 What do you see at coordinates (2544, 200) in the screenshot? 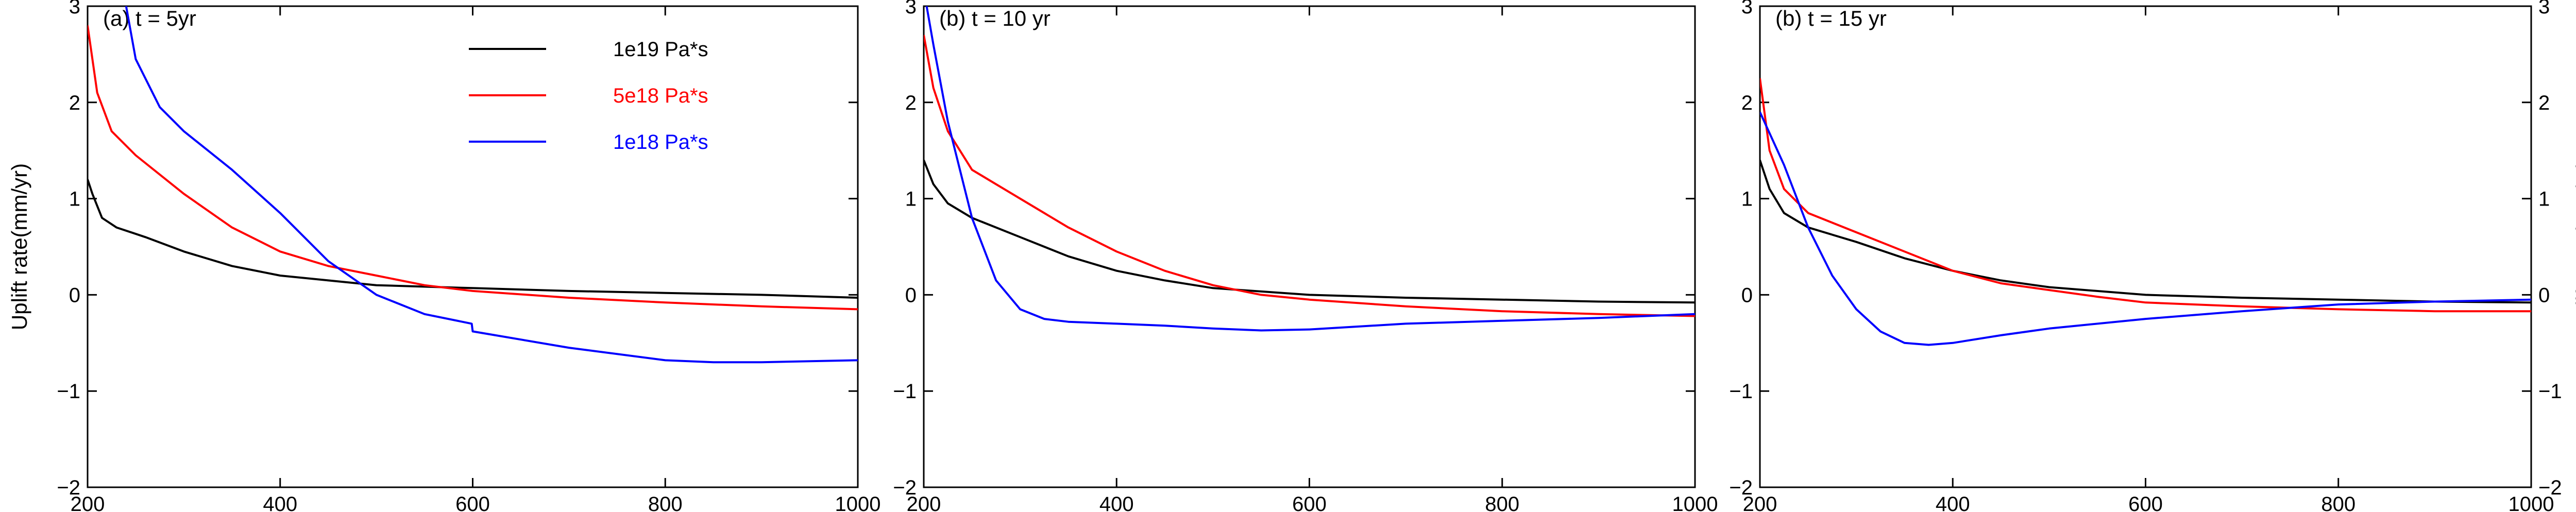
I see `y-tick-label-right: 1` at bounding box center [2544, 200].